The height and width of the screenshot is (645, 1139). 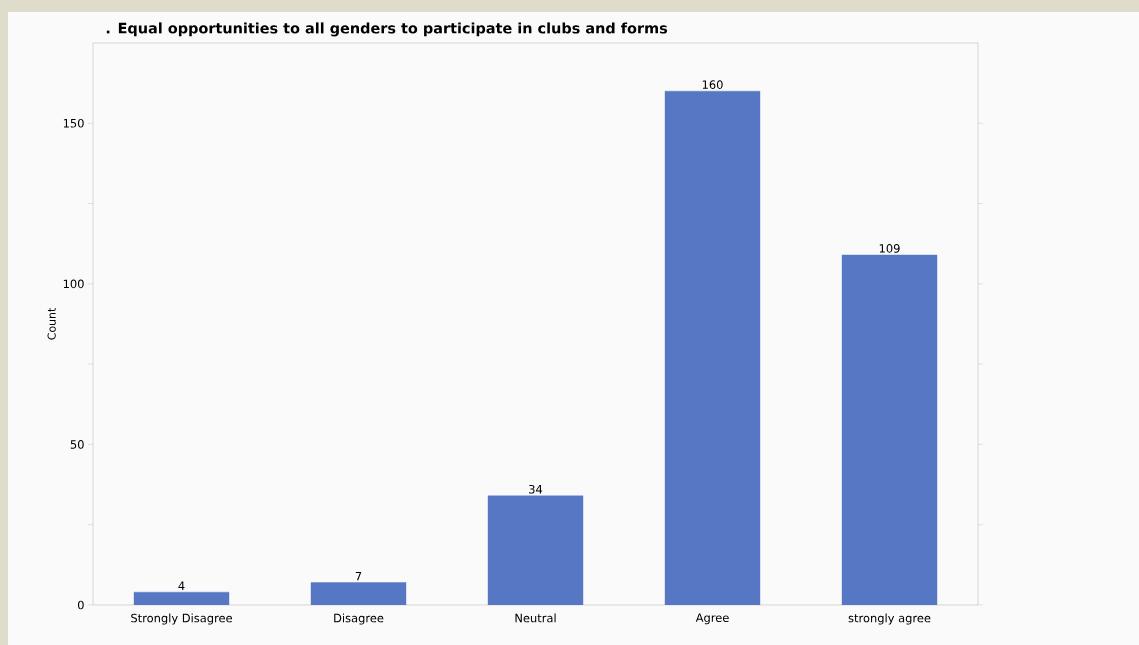 What do you see at coordinates (73, 123) in the screenshot?
I see `y-tick-label: 150` at bounding box center [73, 123].